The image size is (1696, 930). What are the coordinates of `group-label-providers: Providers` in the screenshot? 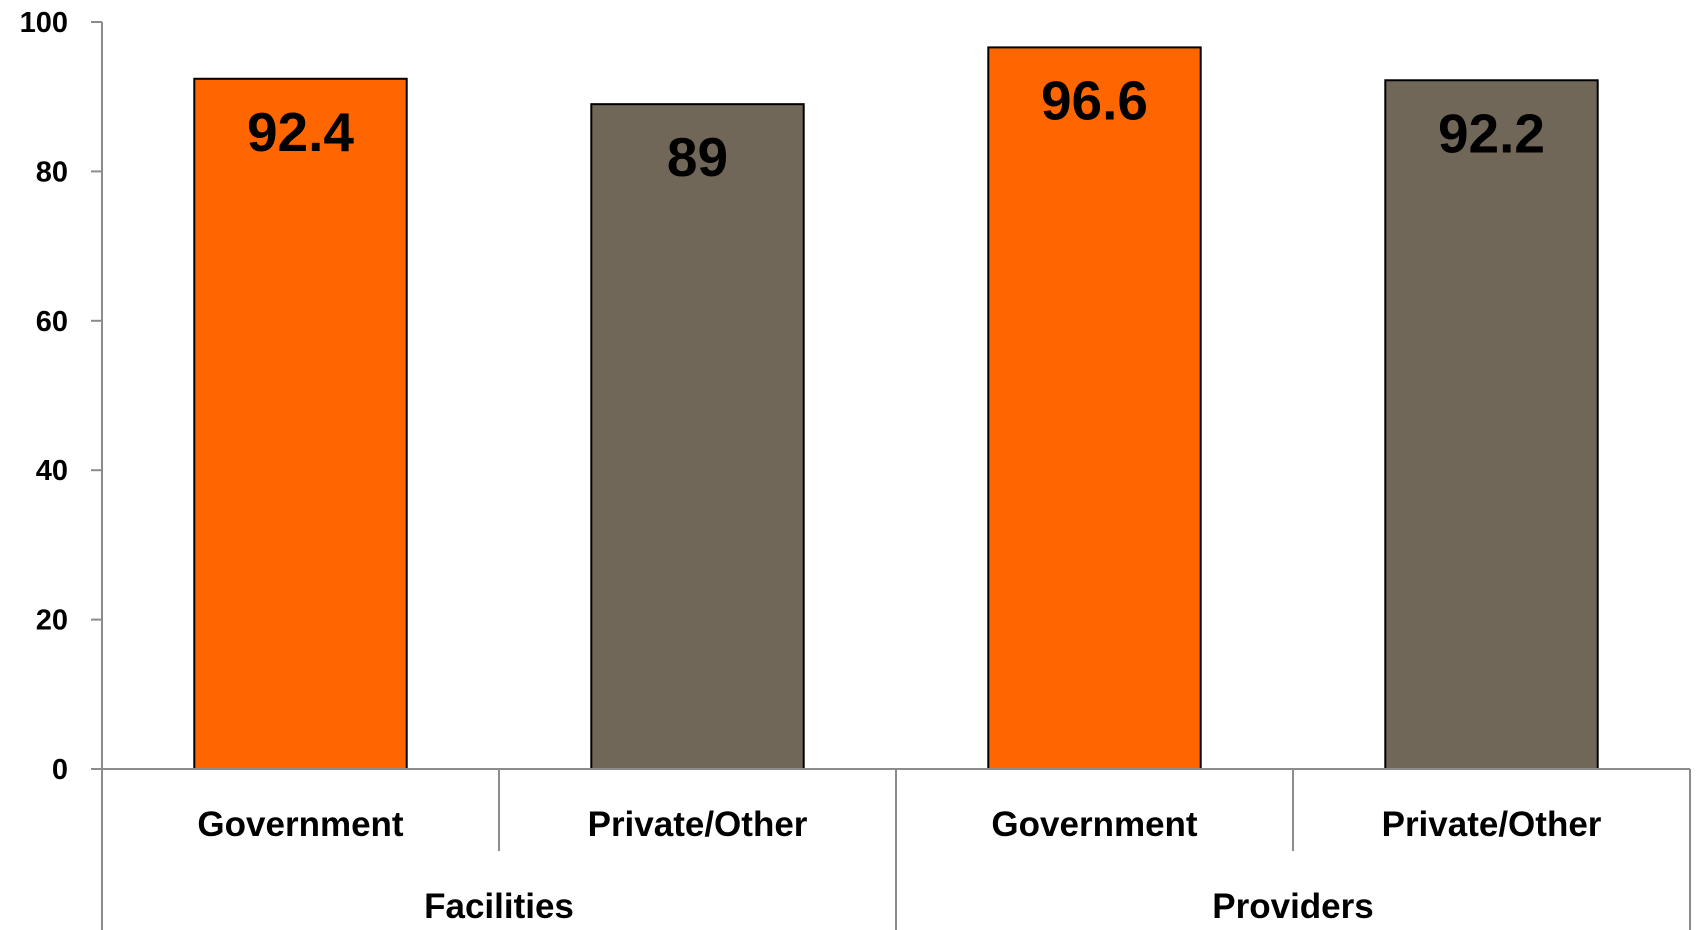 It's located at (1292, 906).